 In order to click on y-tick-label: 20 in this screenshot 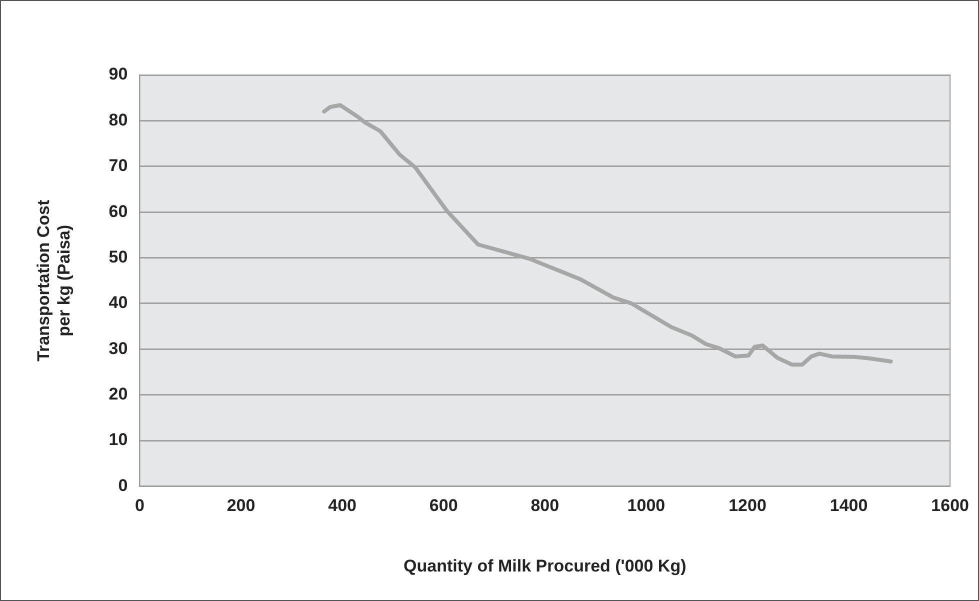, I will do `click(118, 394)`.